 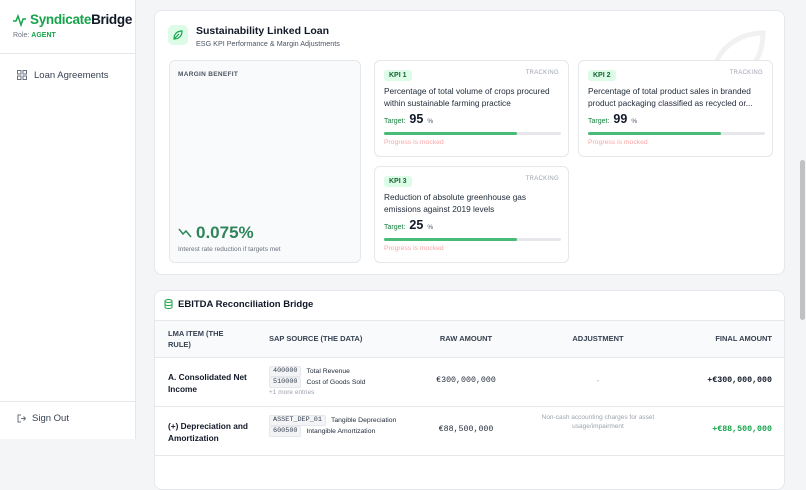 What do you see at coordinates (263, 31) in the screenshot?
I see `esg-title: Sustainability Linked Loan` at bounding box center [263, 31].